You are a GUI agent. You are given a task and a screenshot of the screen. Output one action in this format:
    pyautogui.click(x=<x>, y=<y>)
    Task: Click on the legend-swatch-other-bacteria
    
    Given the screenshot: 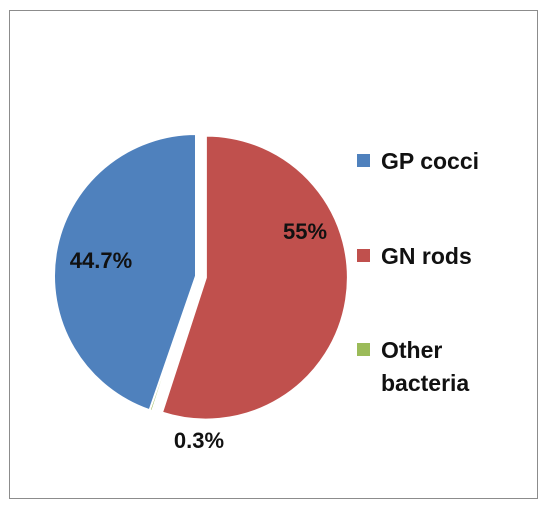 What is the action you would take?
    pyautogui.click(x=363, y=349)
    